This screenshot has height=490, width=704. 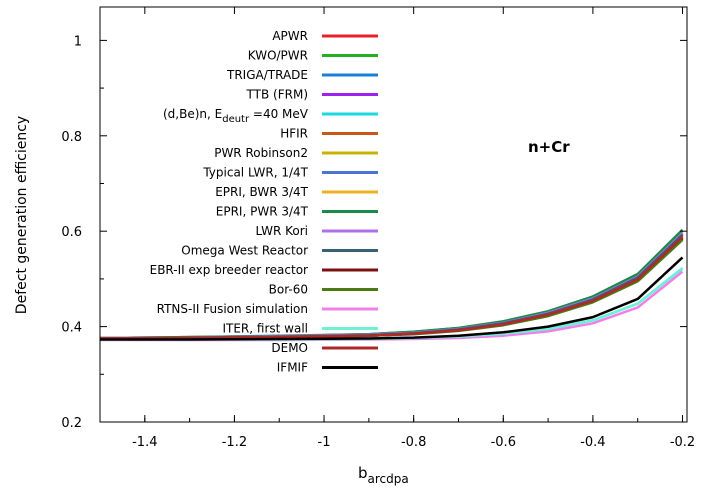 What do you see at coordinates (229, 270) in the screenshot?
I see `legend-label: EBR-II exp breeder reactor` at bounding box center [229, 270].